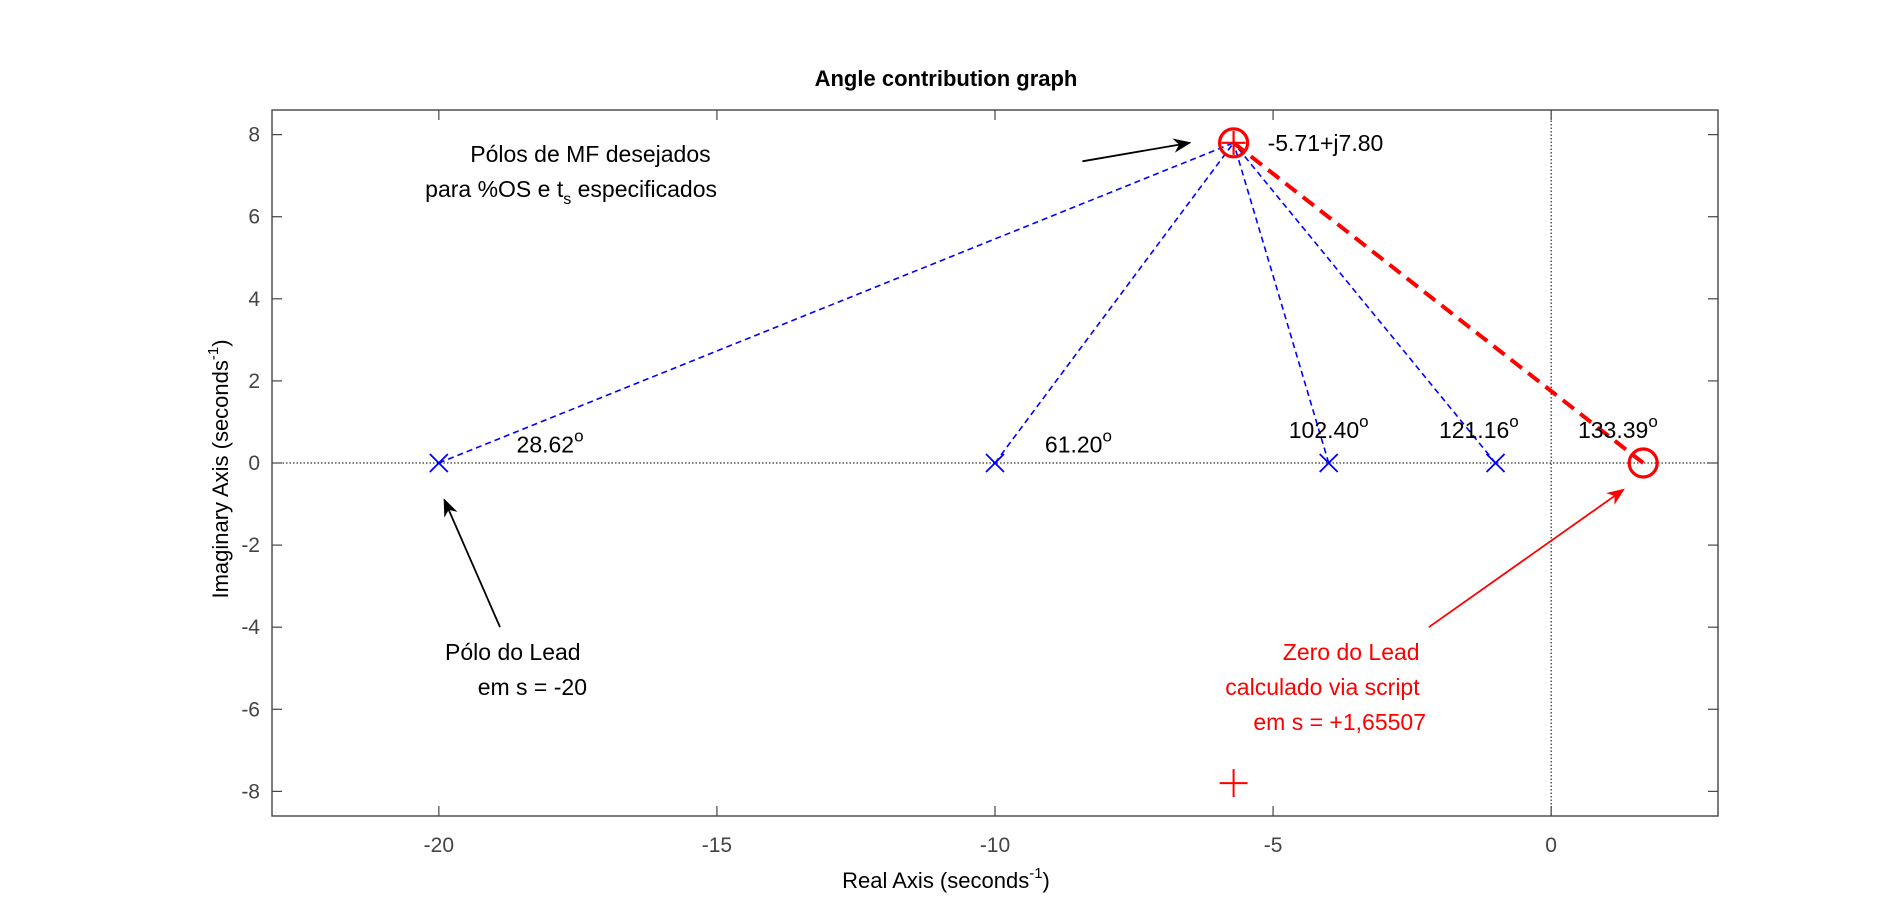  Describe the element at coordinates (1137, 150) in the screenshot. I see `desired-poles-arrow` at that location.